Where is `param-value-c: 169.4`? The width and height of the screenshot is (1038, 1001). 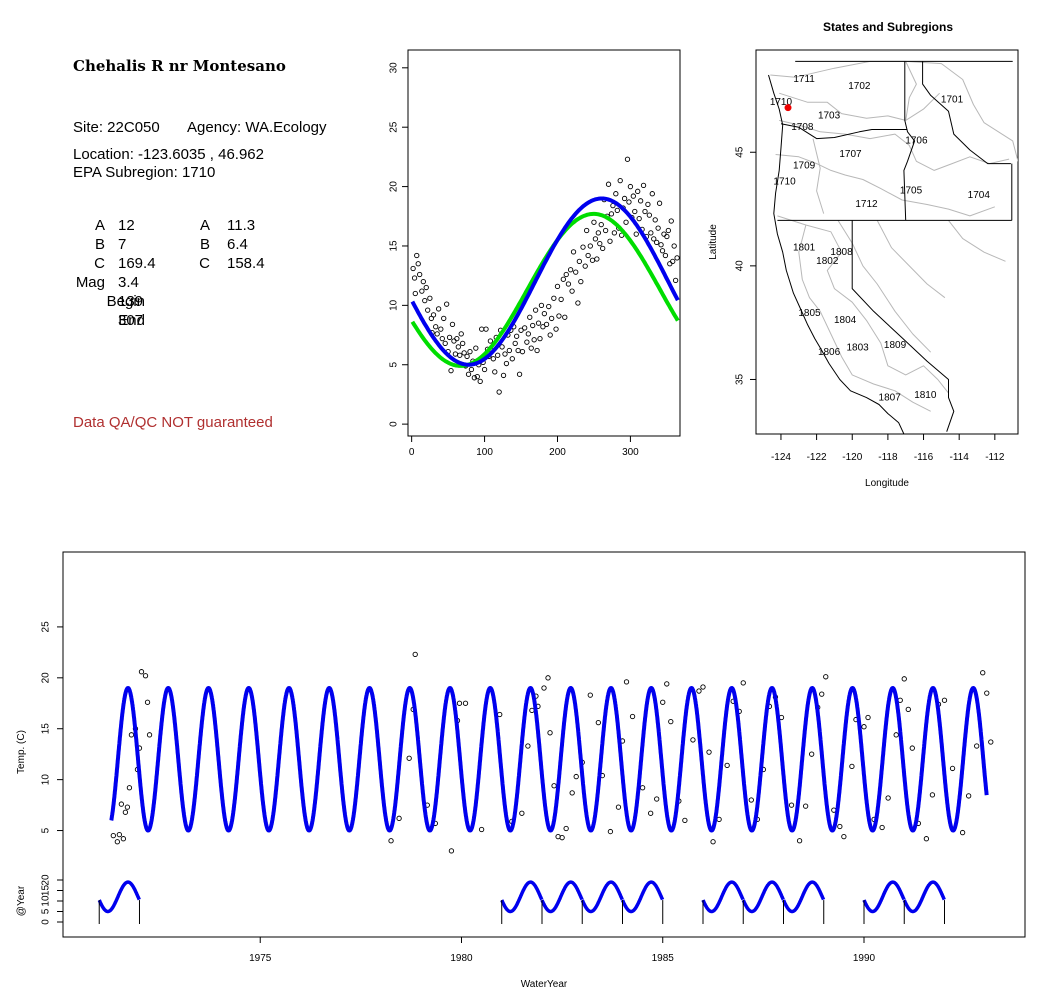 param-value-c: 169.4 is located at coordinates (137, 263).